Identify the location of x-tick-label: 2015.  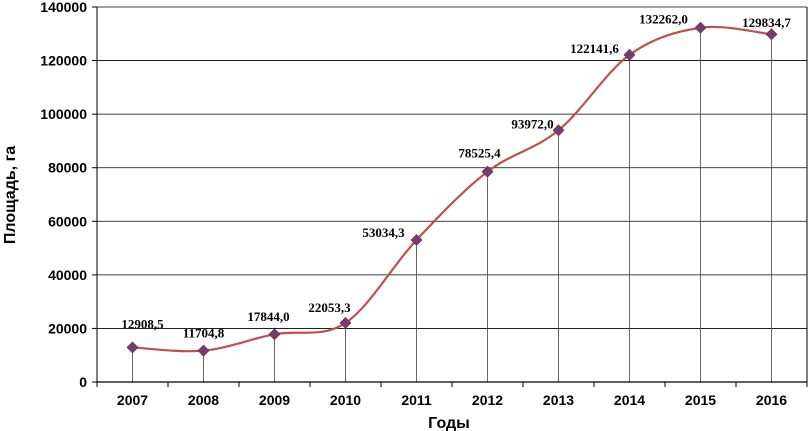
(700, 400).